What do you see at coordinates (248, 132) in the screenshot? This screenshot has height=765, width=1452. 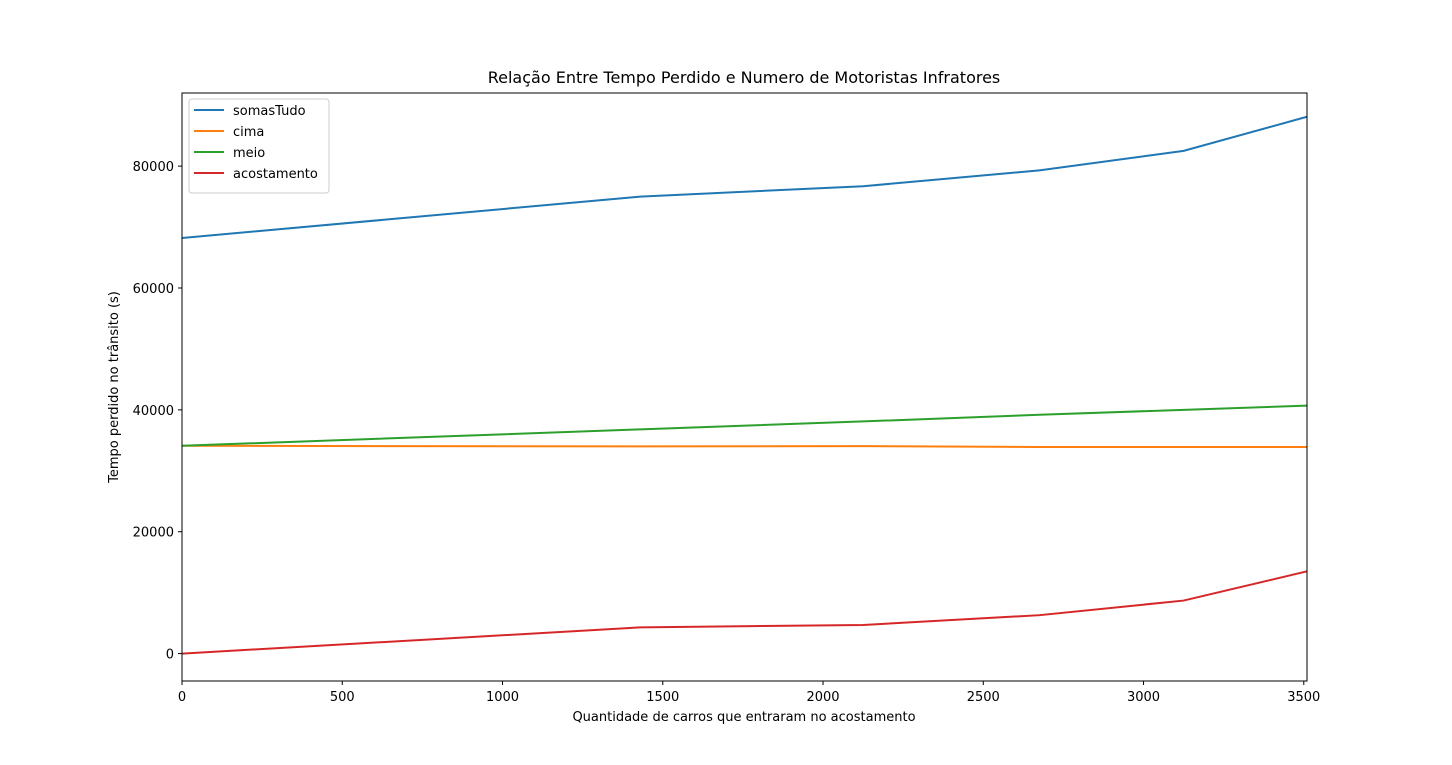 I see `legend-label-cima: cima` at bounding box center [248, 132].